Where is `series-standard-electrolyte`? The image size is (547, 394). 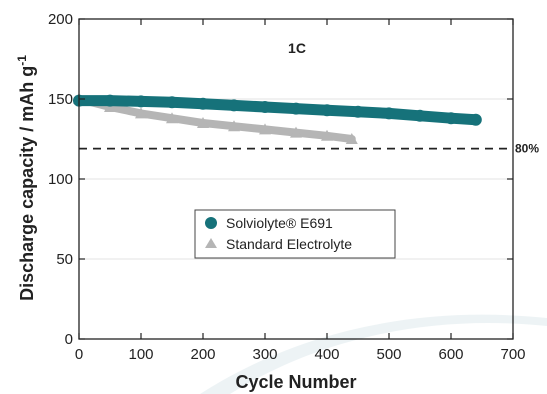
series-standard-electrolyte is located at coordinates (215, 118).